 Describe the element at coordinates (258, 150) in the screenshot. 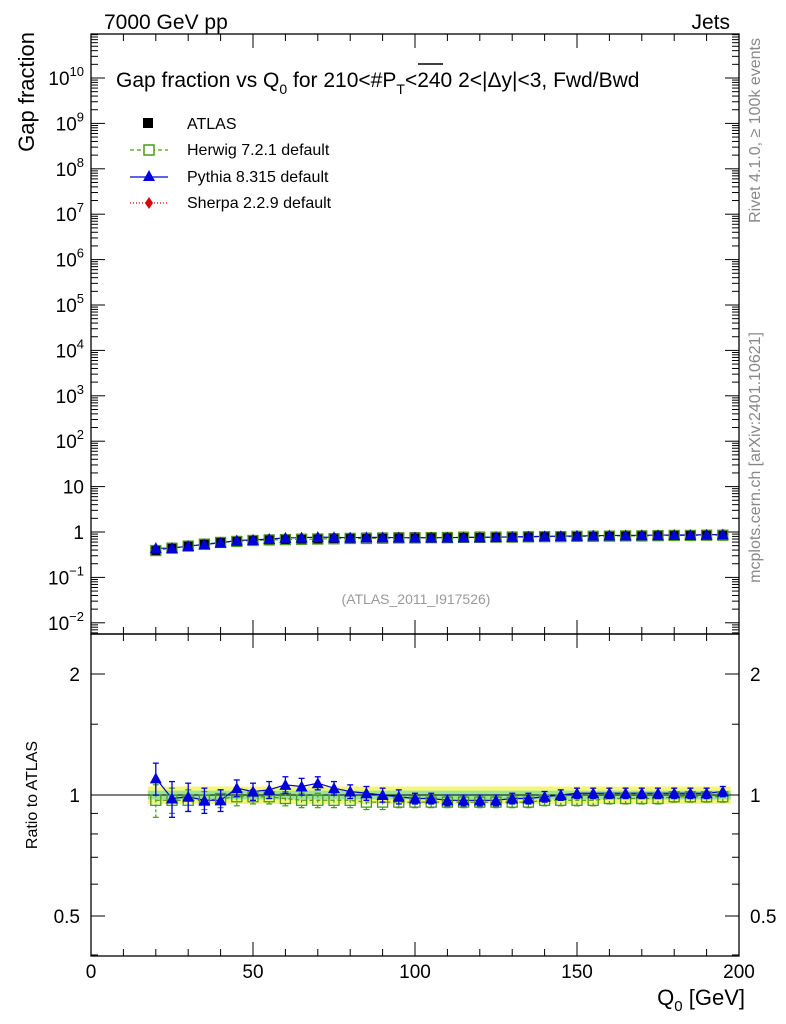

I see `legend-label-herwig: Herwig 7.2.1 default` at that location.